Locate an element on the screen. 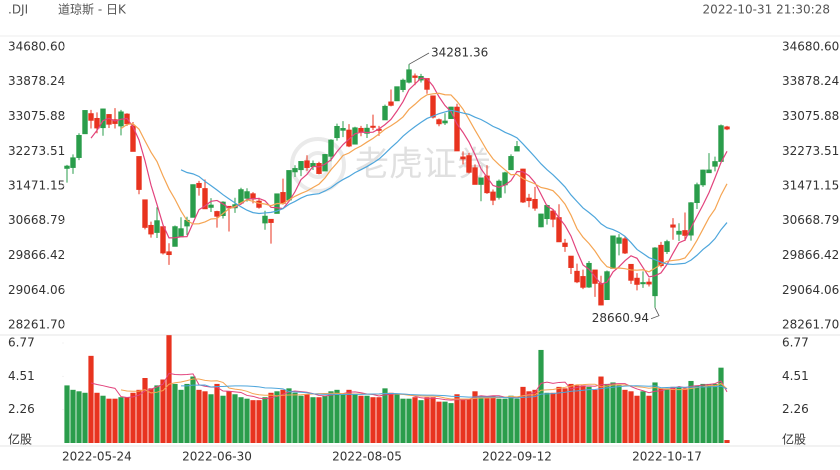 The height and width of the screenshot is (470, 840). y-tick-label: 28261.70 is located at coordinates (810, 325).